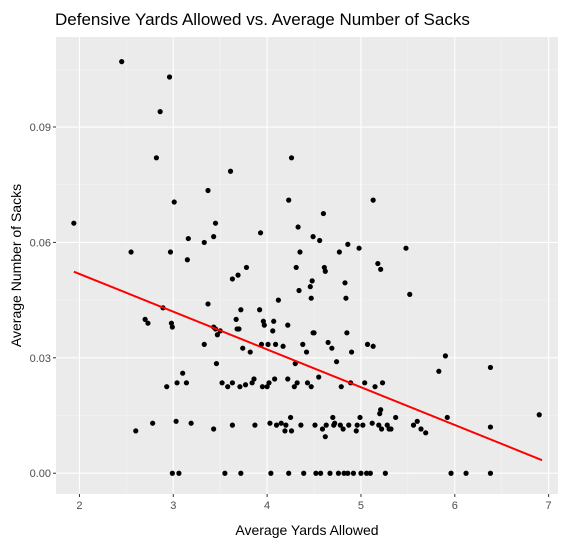 This screenshot has width=564, height=546. What do you see at coordinates (306, 530) in the screenshot?
I see `x-axis-title: Average Yards Allowed` at bounding box center [306, 530].